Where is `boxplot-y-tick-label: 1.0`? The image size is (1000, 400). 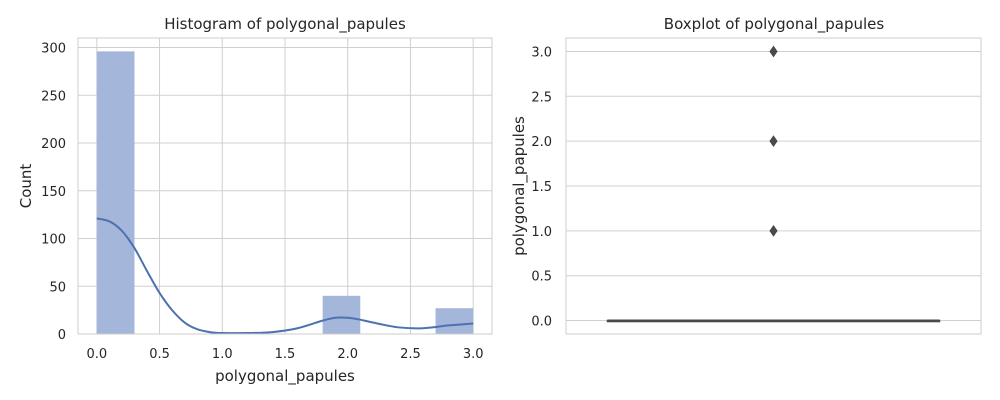 boxplot-y-tick-label: 1.0 is located at coordinates (541, 232).